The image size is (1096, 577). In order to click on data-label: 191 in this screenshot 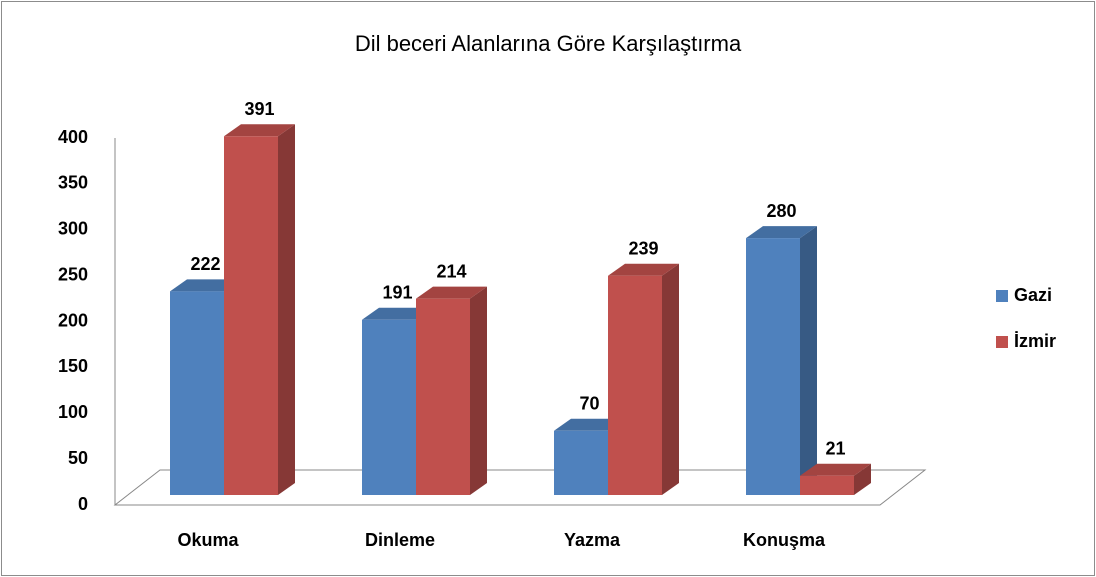, I will do `click(397, 293)`.